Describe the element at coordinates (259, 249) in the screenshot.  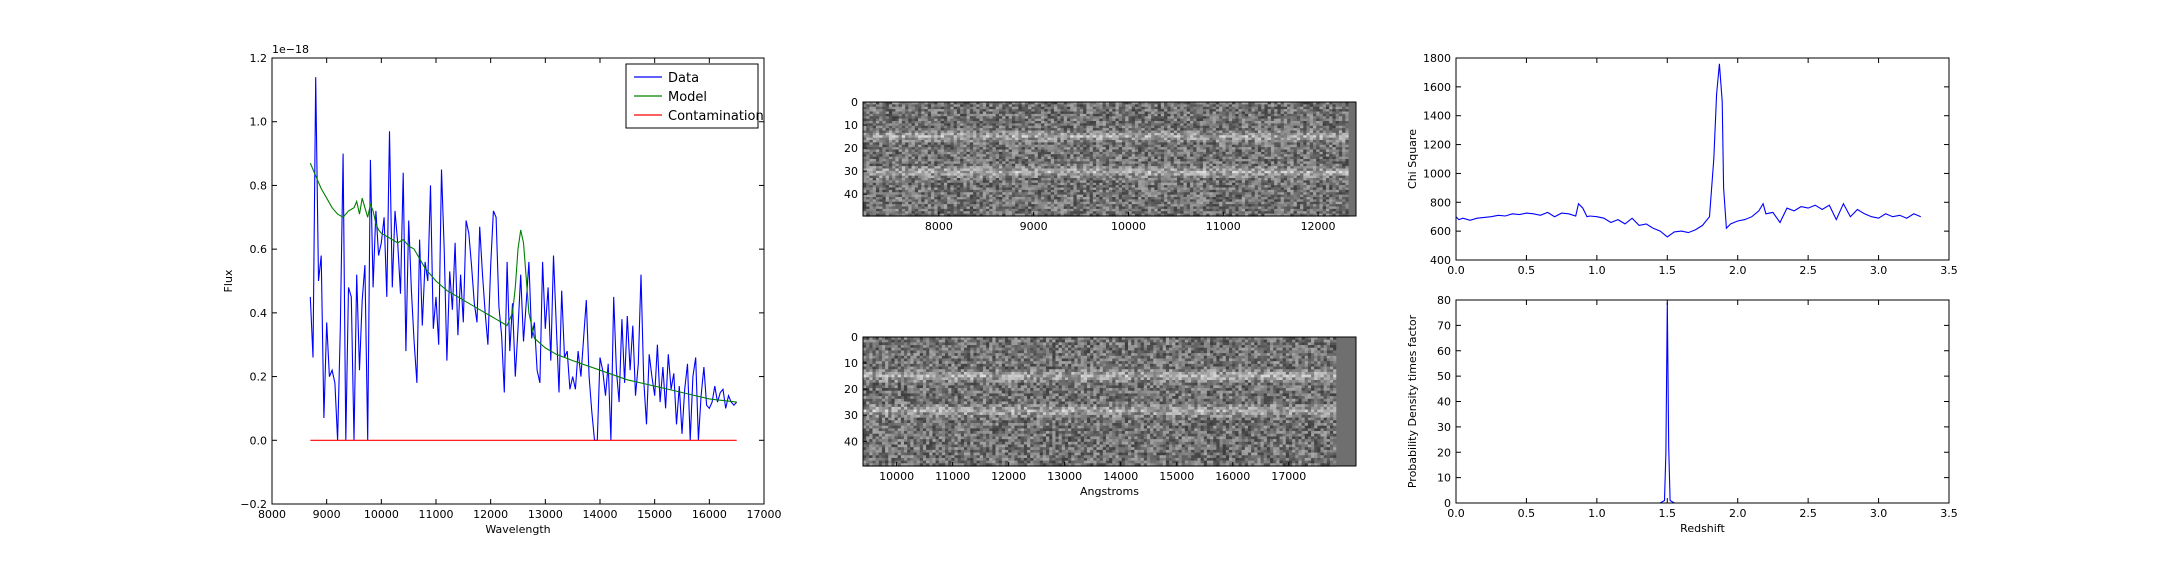
I see `spectrum-ytick-label: 0.6` at that location.